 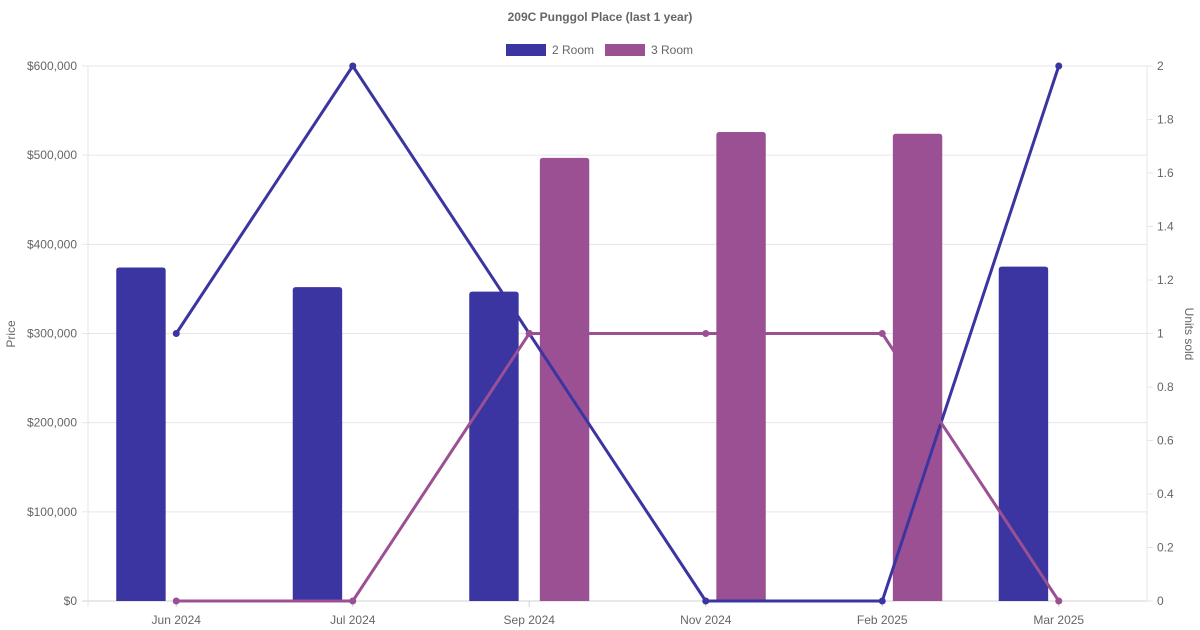 I want to click on y-left-tick-label: $100,000, so click(x=52, y=512).